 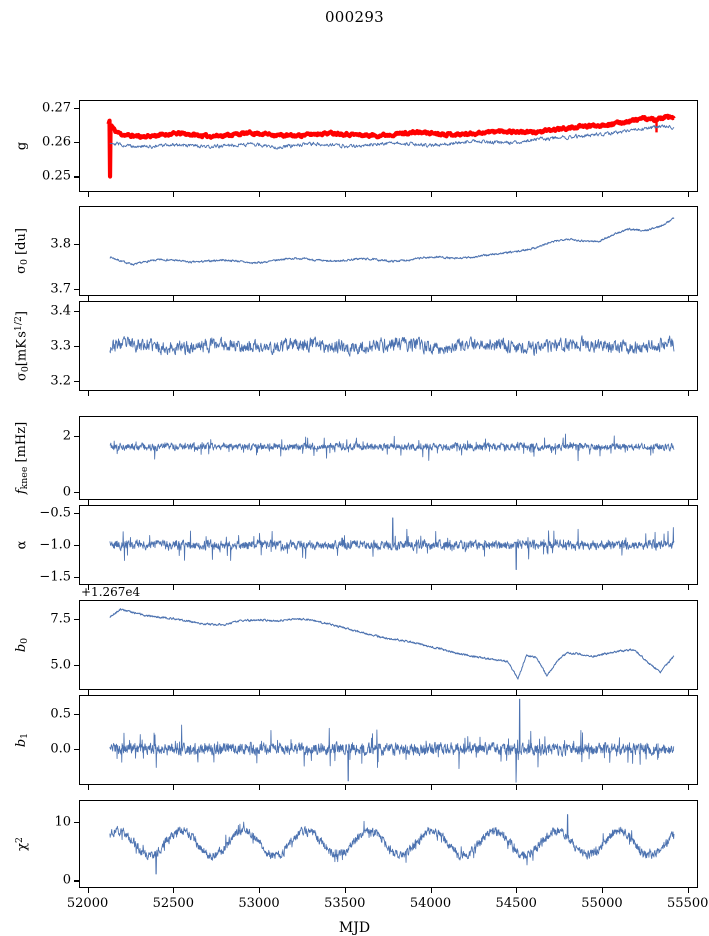 What do you see at coordinates (66, 492) in the screenshot?
I see `panel-fknee-ytick-label: 0` at bounding box center [66, 492].